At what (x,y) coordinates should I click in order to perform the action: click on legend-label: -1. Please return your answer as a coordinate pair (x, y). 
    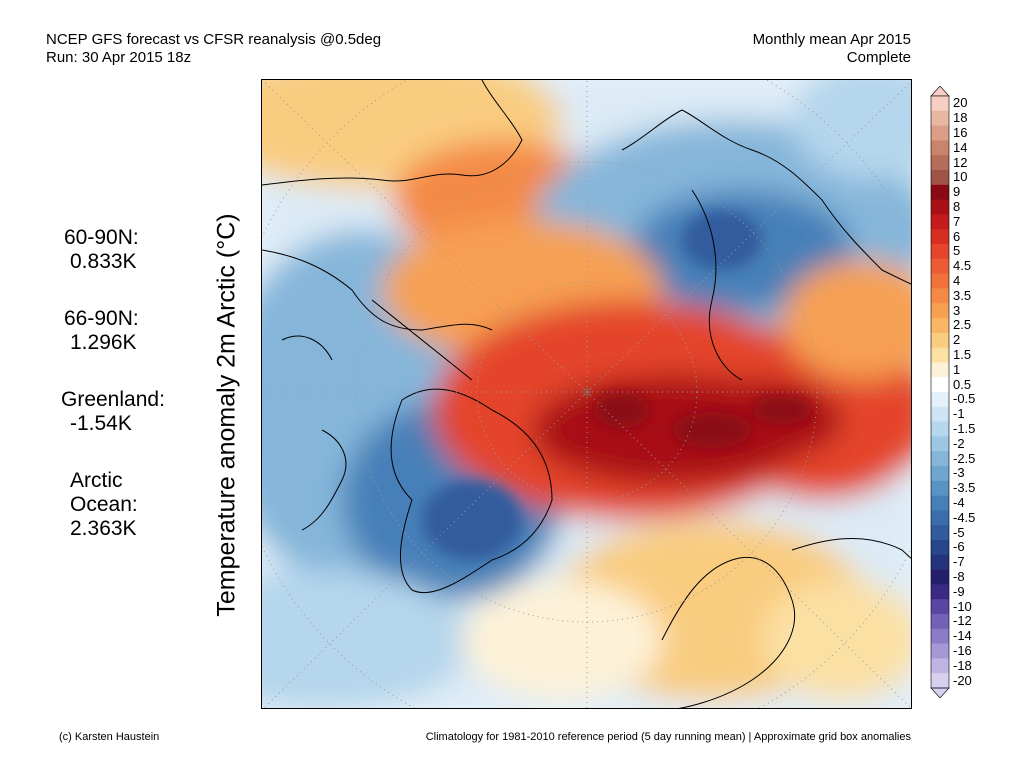
    Looking at the image, I should click on (959, 414).